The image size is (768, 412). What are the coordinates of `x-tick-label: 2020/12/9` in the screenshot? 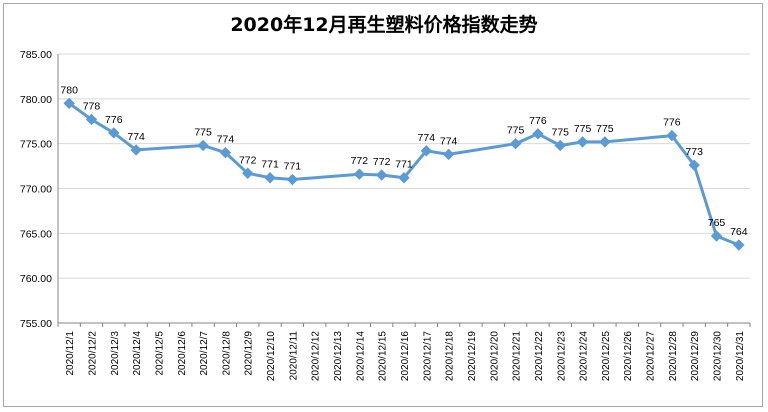 It's located at (249, 353).